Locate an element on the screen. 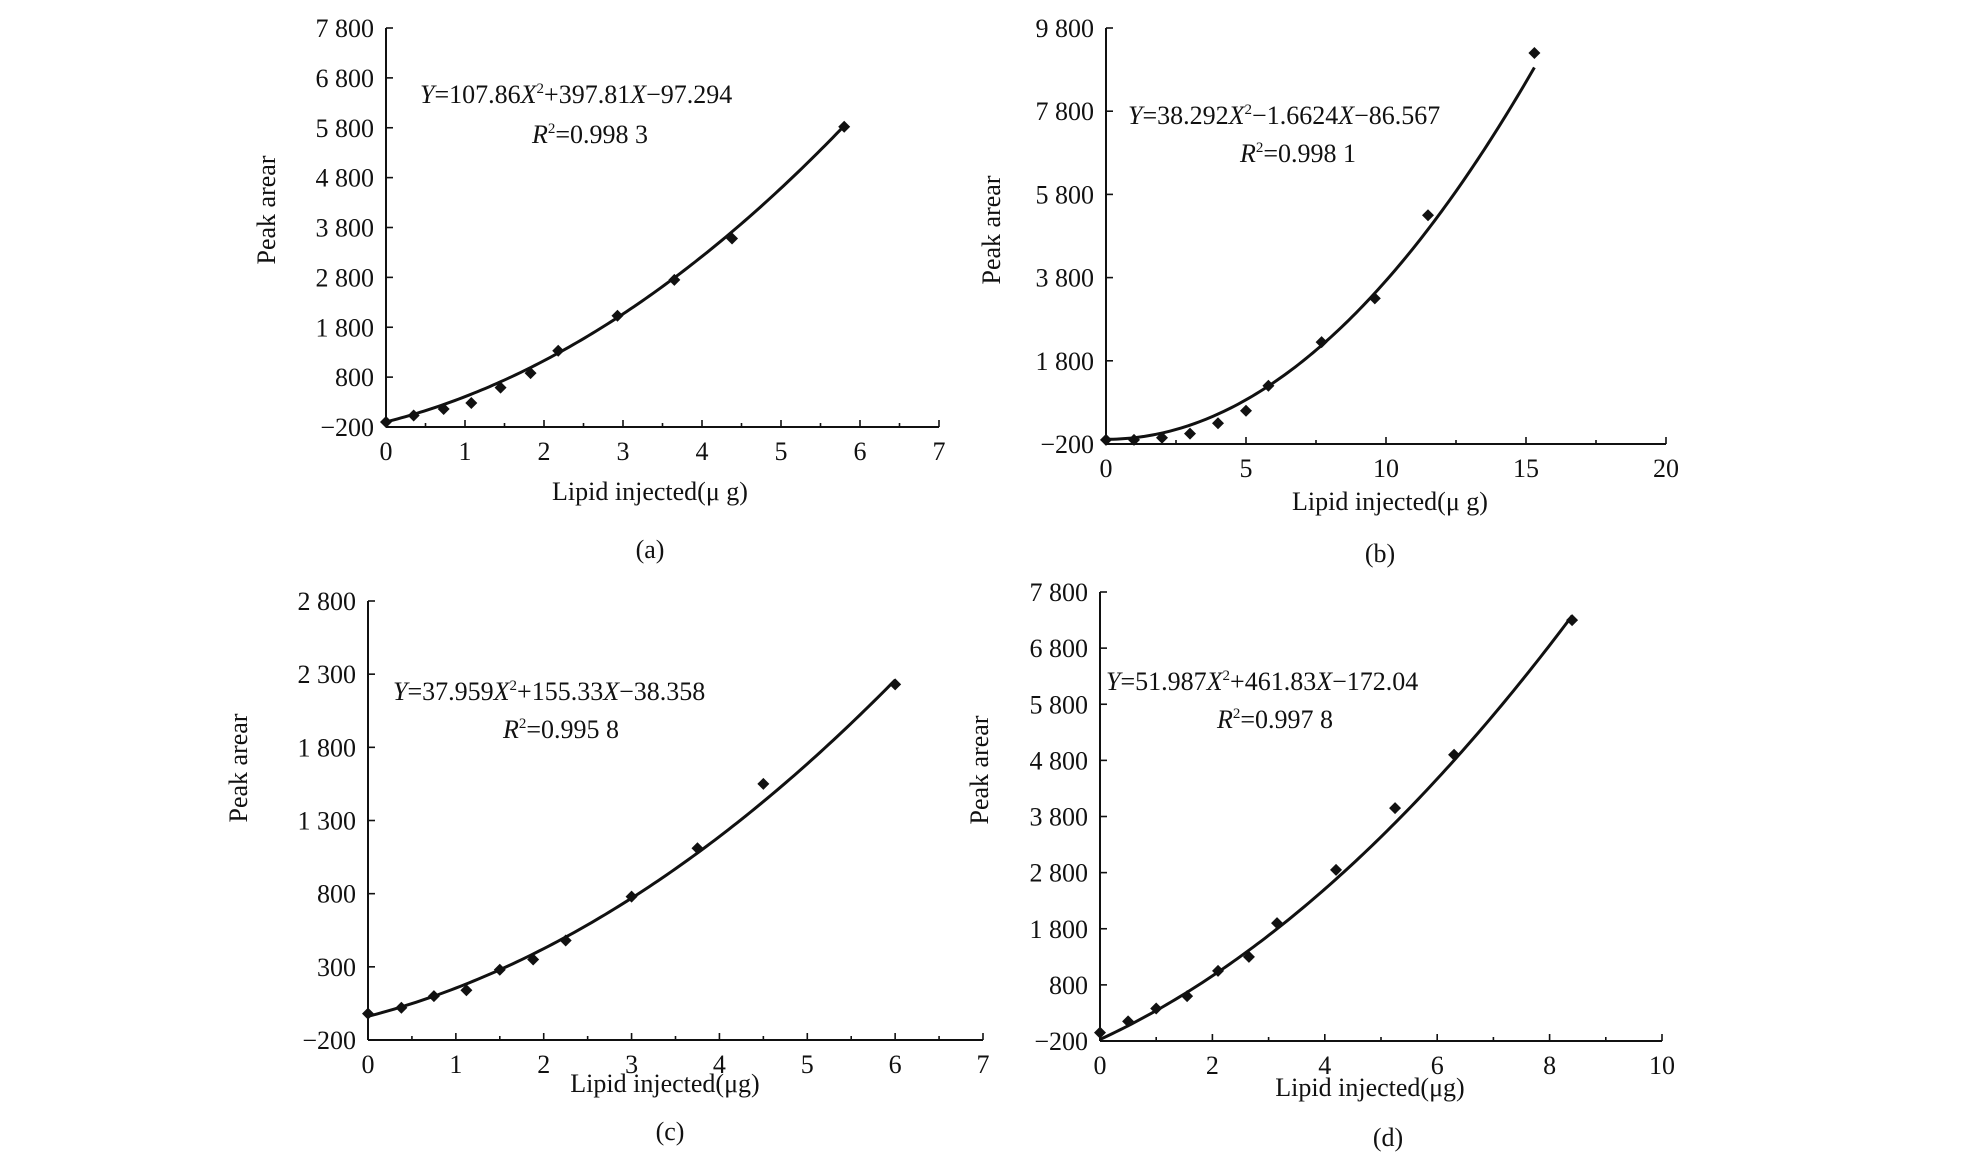 Image resolution: width=1972 pixels, height=1157 pixels. panel-d-y-tick-label: −200 is located at coordinates (1061, 1041).